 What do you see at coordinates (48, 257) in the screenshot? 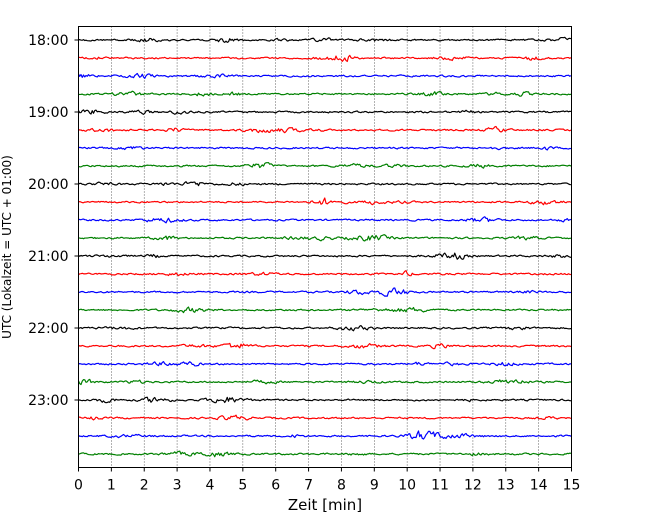
I see `y-tick-label: 21:00` at bounding box center [48, 257].